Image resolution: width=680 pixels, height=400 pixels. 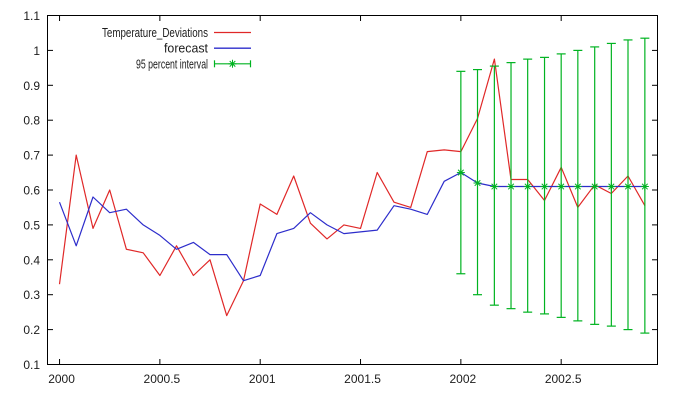 I want to click on legend-label: 95 percent interval, so click(x=172, y=63).